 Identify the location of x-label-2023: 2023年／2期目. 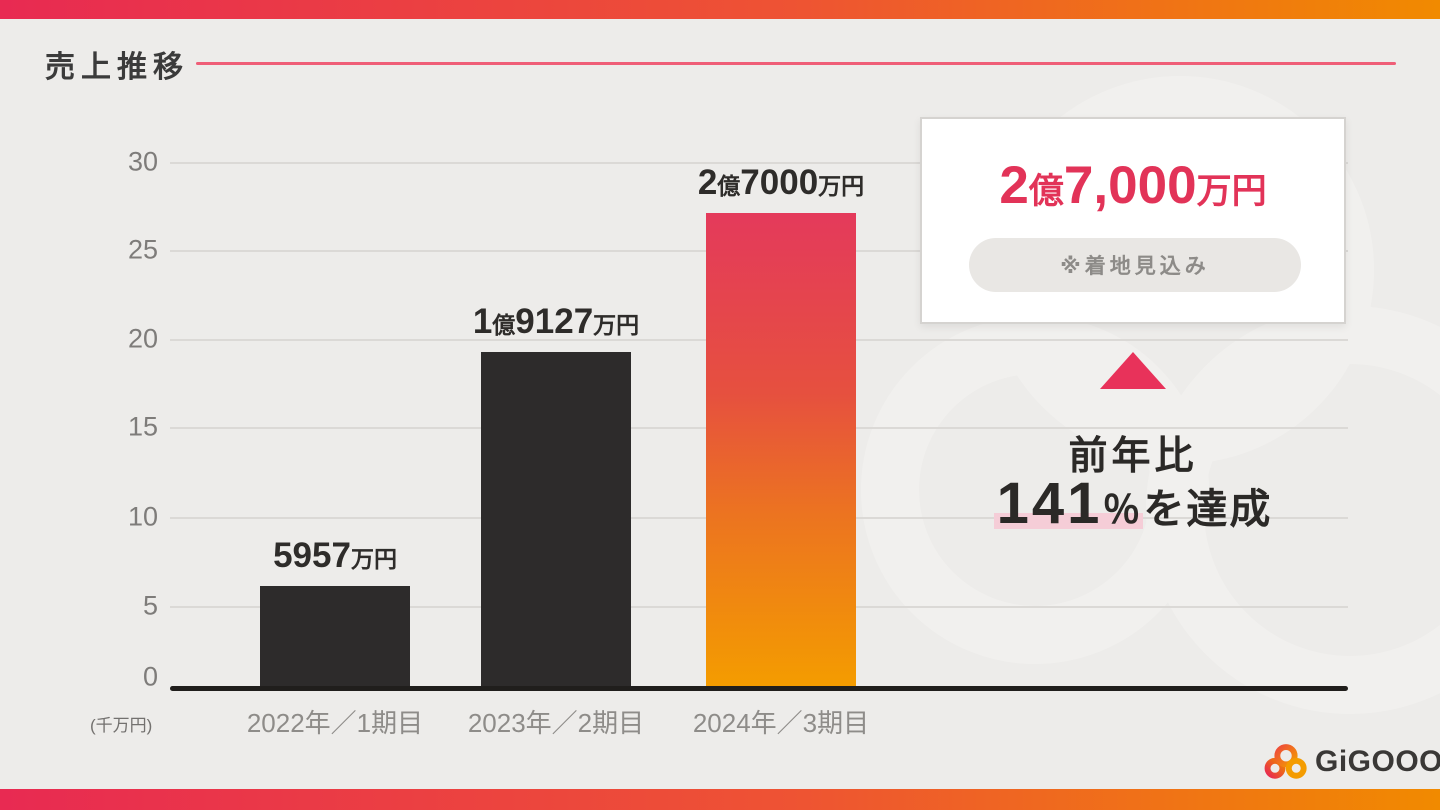
(556, 723).